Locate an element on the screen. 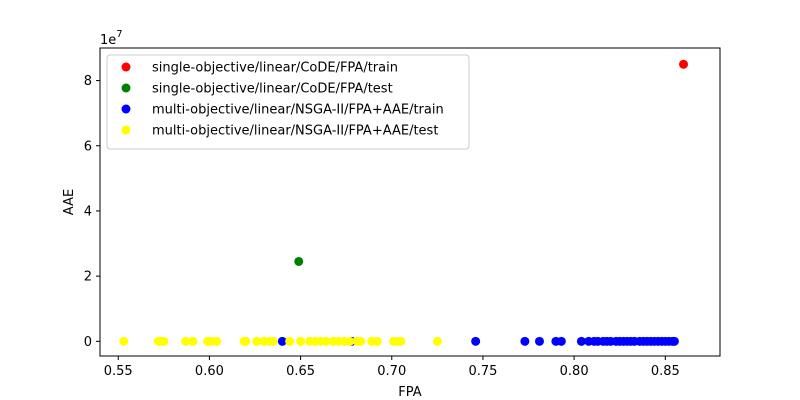 The height and width of the screenshot is (400, 800). x-axis-ticks: 0.55 0.60 0.65 0.70 0.75 0.80 0.85 is located at coordinates (392, 367).